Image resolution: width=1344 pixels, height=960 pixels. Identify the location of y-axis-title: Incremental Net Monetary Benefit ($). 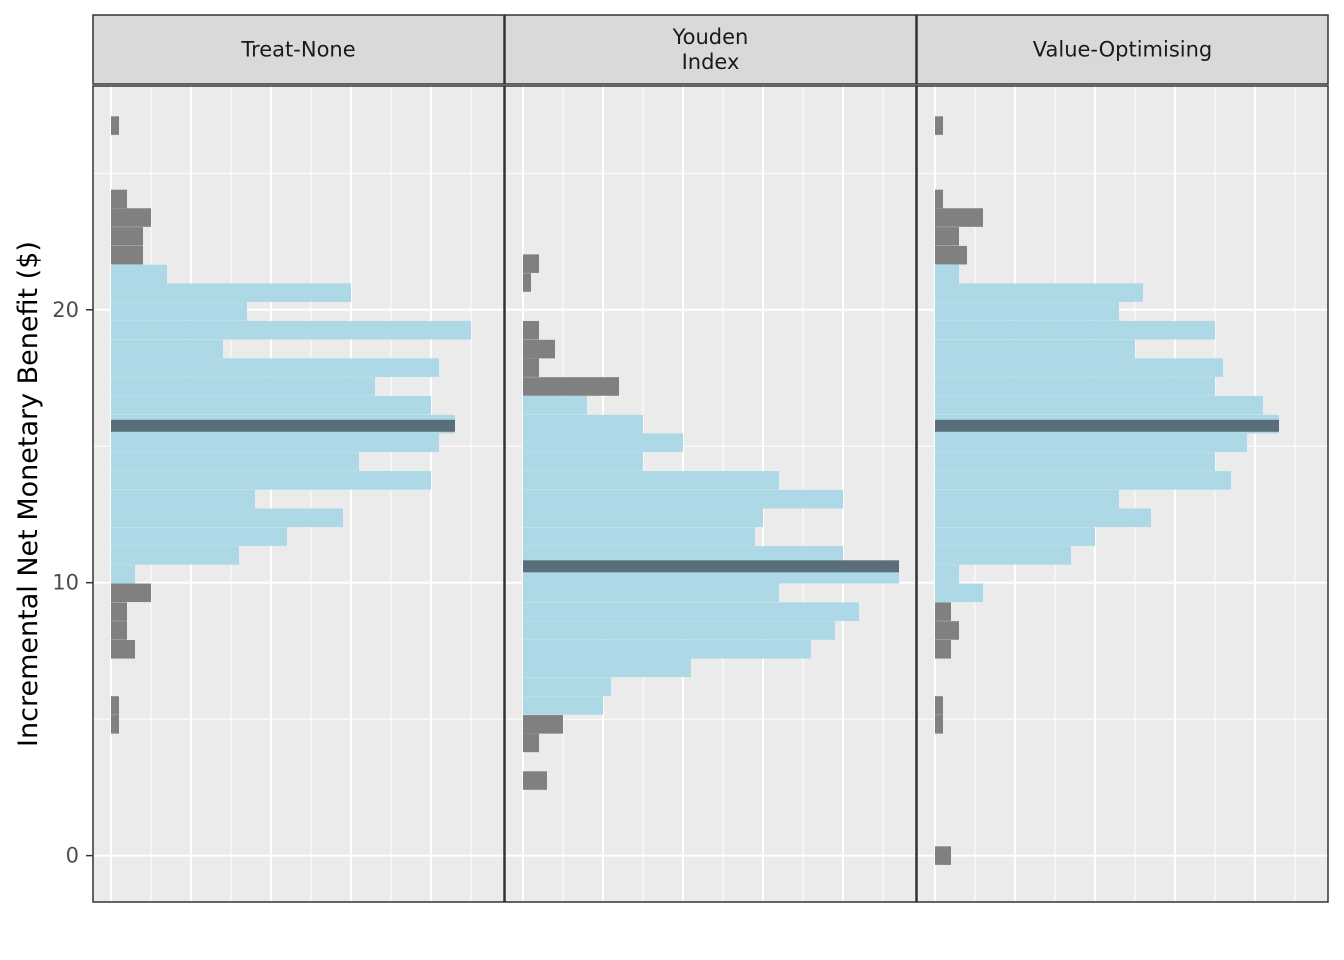
(28, 494).